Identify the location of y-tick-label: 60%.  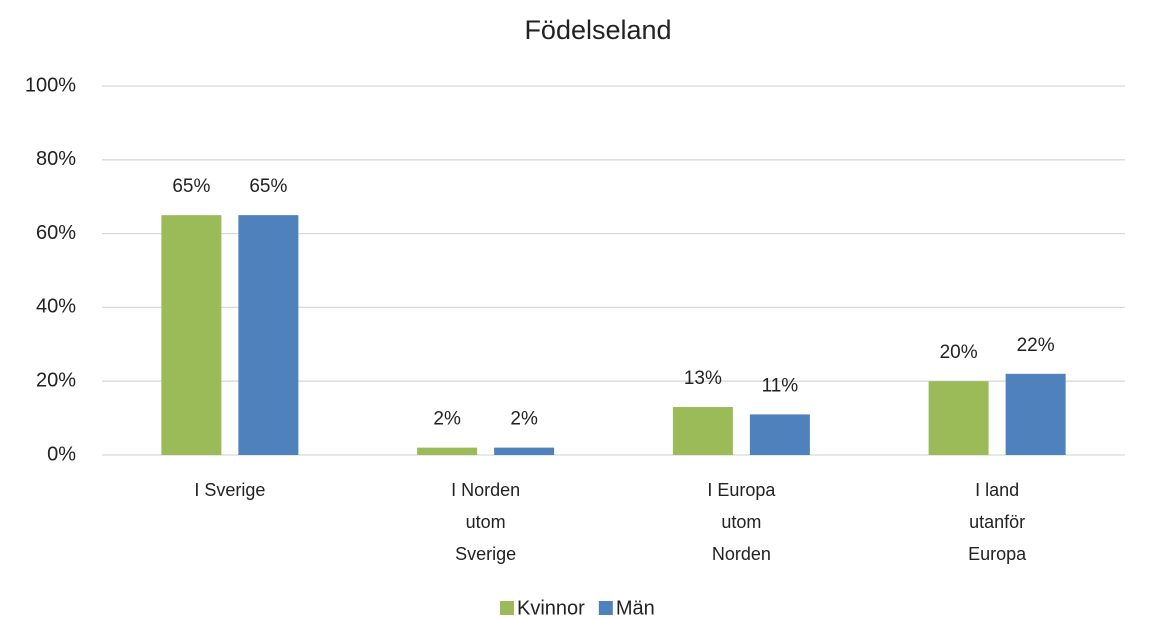
(56, 233).